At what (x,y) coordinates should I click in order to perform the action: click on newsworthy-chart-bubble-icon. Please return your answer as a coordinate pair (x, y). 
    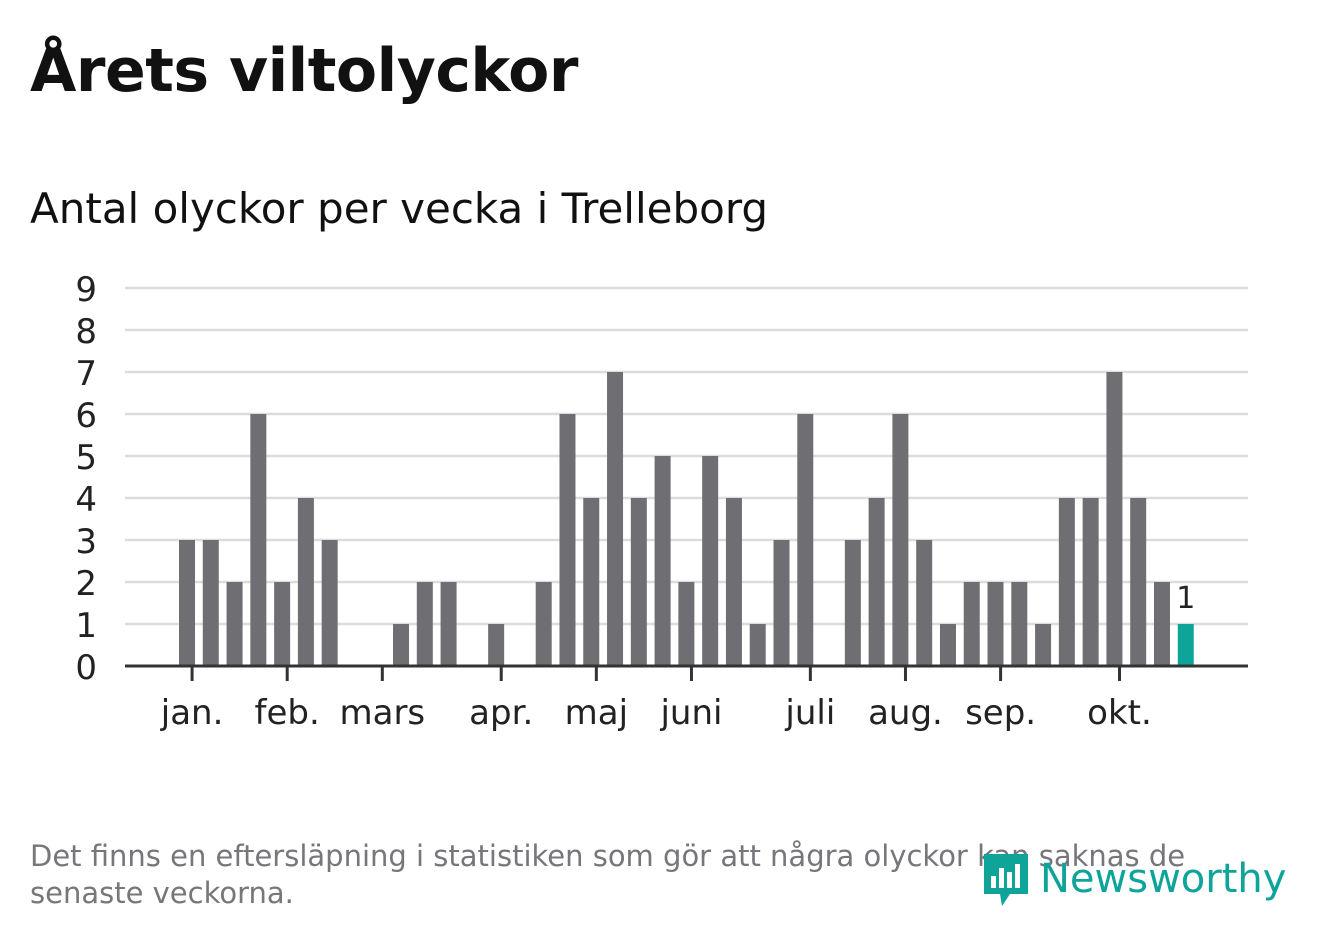
    Looking at the image, I should click on (1006, 880).